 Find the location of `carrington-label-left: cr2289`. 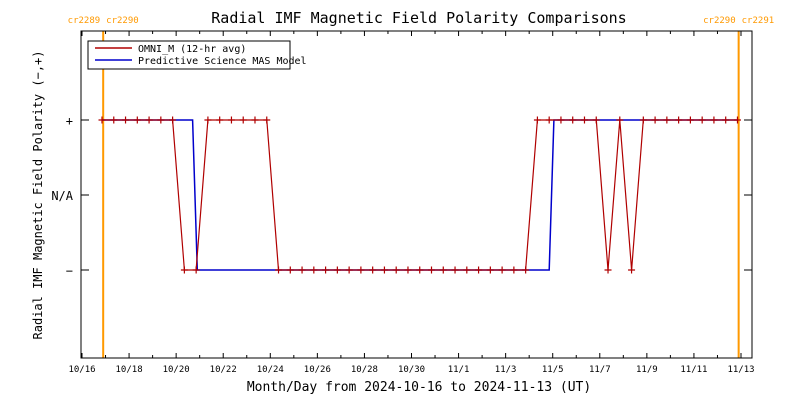

carrington-label-left: cr2289 is located at coordinates (84, 21).